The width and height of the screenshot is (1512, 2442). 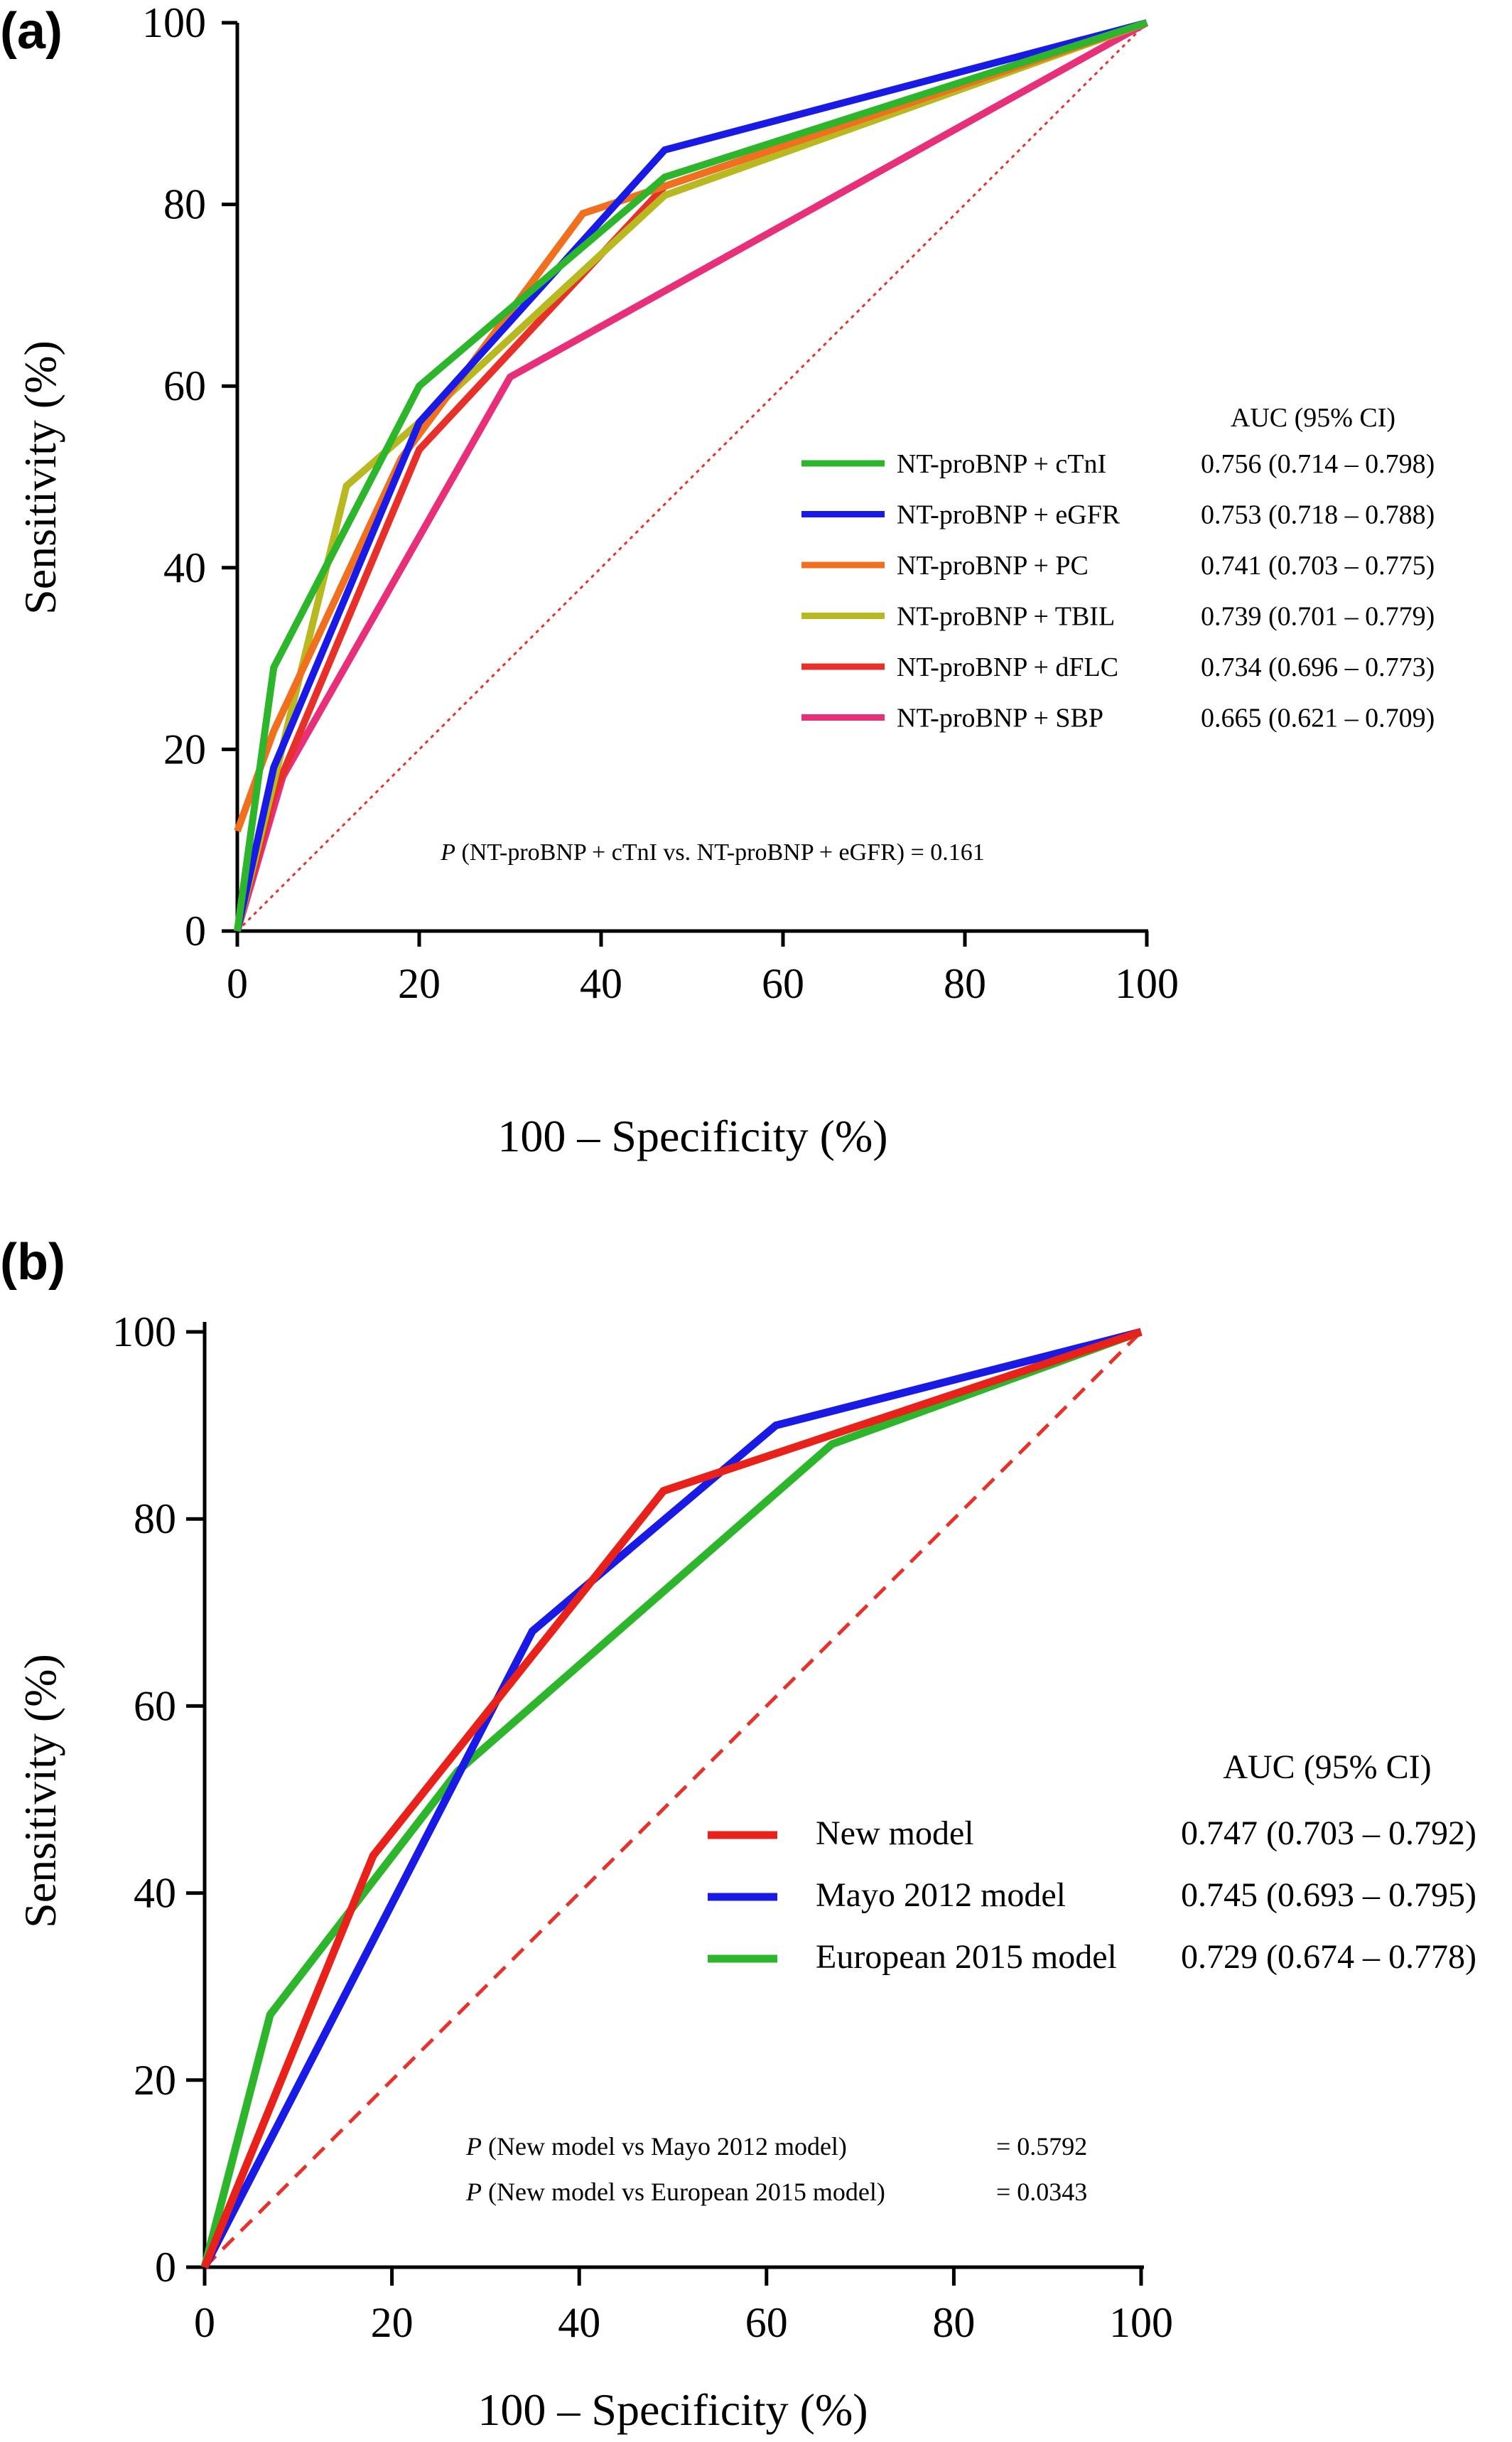 I want to click on legend-item: Mayo 2012 model 0.745 (0.693 – 0.795), so click(x=1092, y=1895).